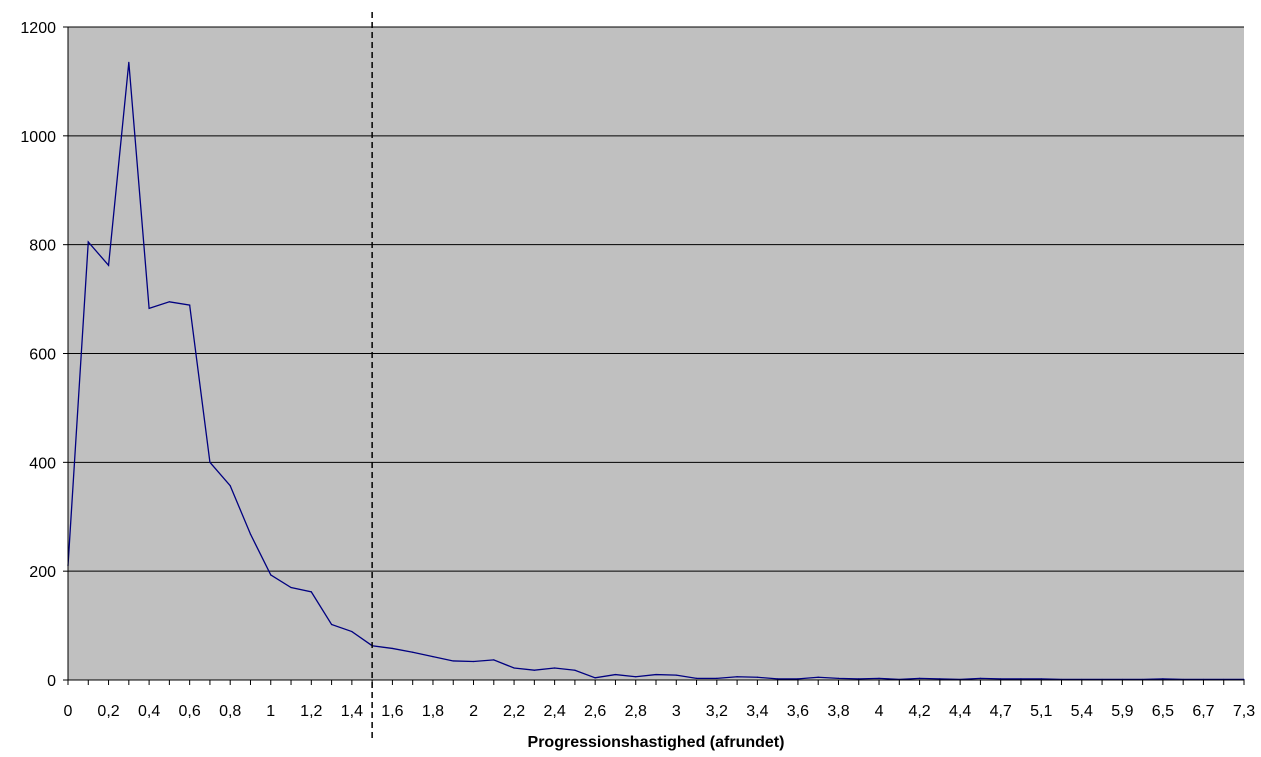 The image size is (1261, 757). What do you see at coordinates (798, 711) in the screenshot?
I see `x-tick-label: 3,6` at bounding box center [798, 711].